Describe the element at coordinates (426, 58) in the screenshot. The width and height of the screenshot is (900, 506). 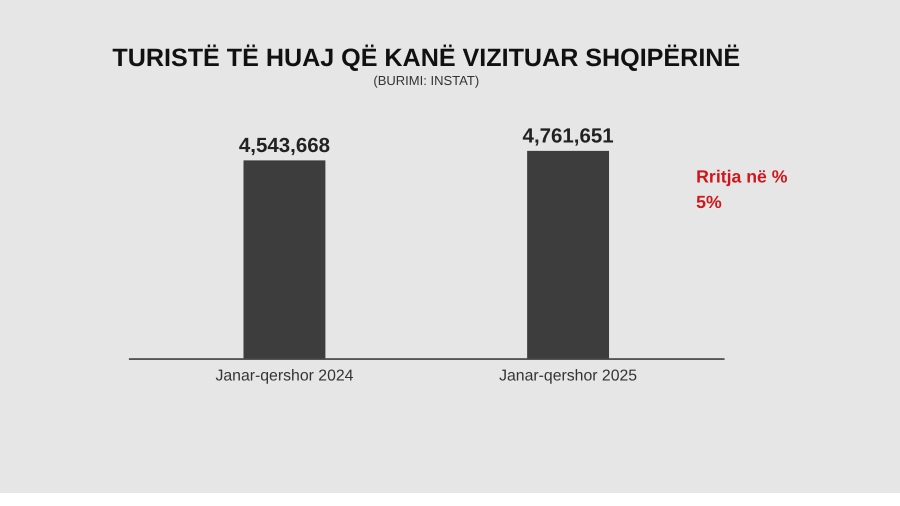
I see `chart-title: TURISTË TË HUAJ QË KANË VIZITUAR SHQIPËRINË` at that location.